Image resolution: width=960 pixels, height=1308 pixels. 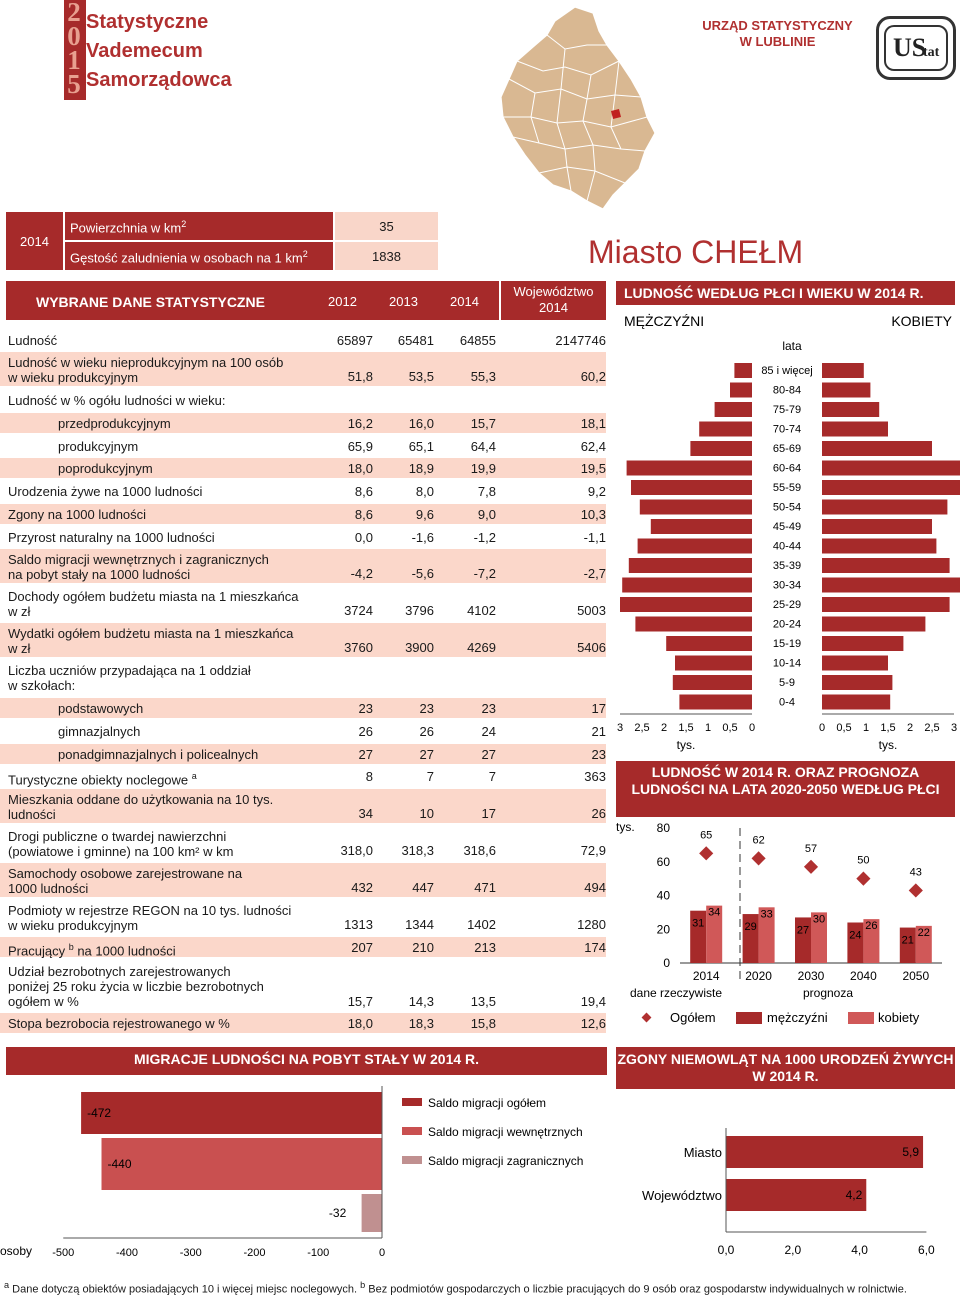 I want to click on y-tick: 60, so click(x=664, y=862).